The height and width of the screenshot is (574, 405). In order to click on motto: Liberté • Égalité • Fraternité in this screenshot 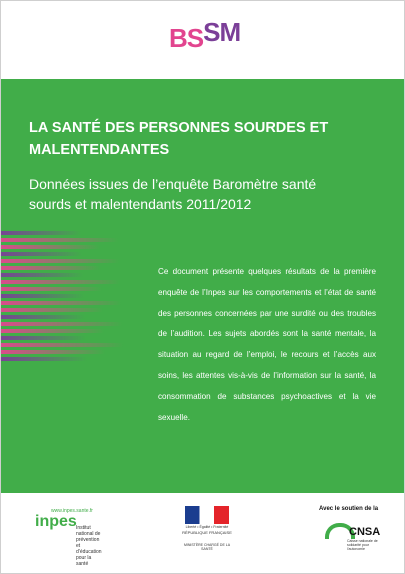, I will do `click(207, 527)`.